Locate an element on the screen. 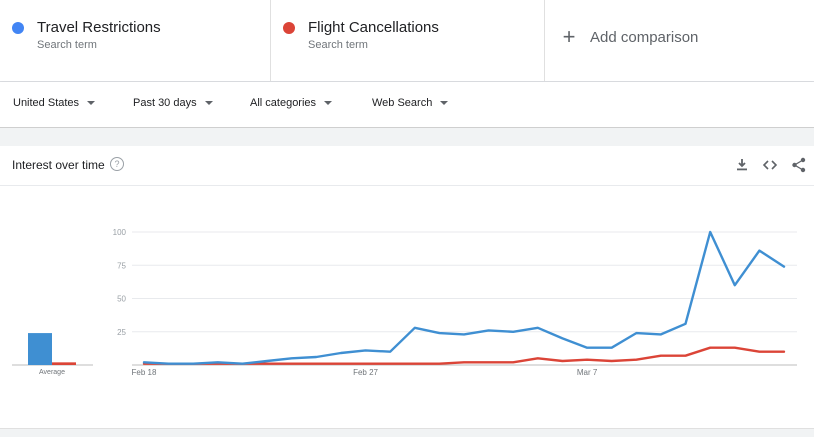 This screenshot has width=814, height=437. category-dropdown: All categories is located at coordinates (291, 103).